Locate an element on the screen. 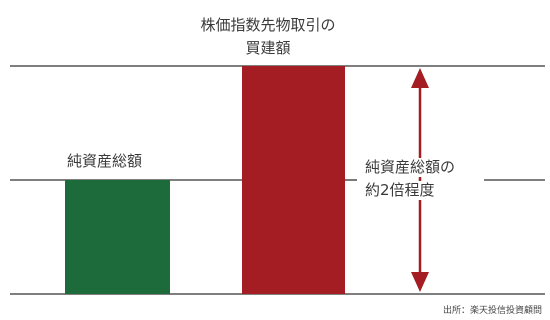  futures-title-line2: 買建額 is located at coordinates (268, 48).